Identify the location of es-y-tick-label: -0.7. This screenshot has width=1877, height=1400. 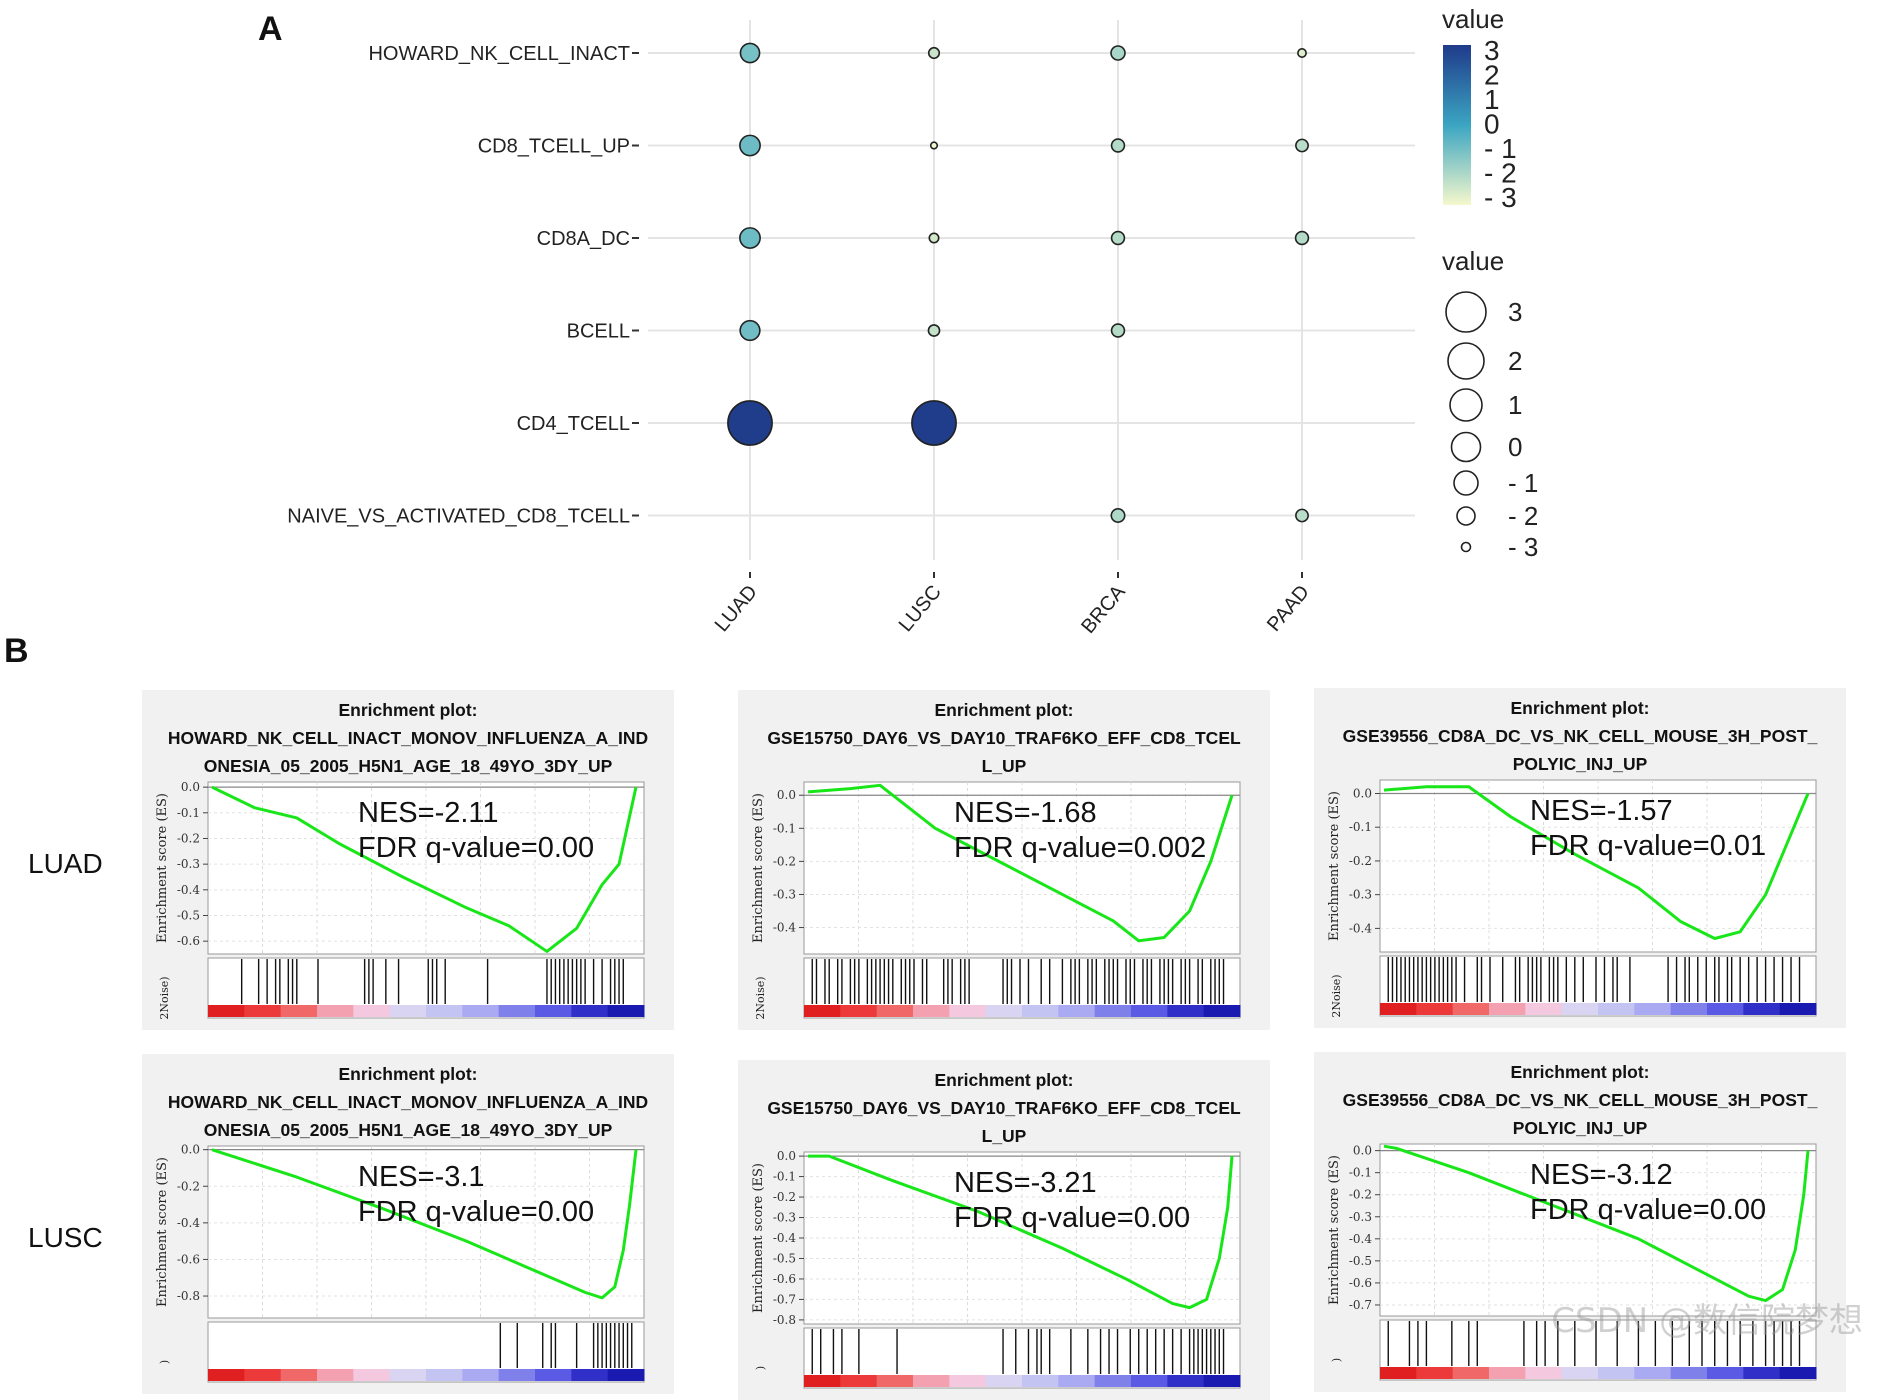
(1360, 1305).